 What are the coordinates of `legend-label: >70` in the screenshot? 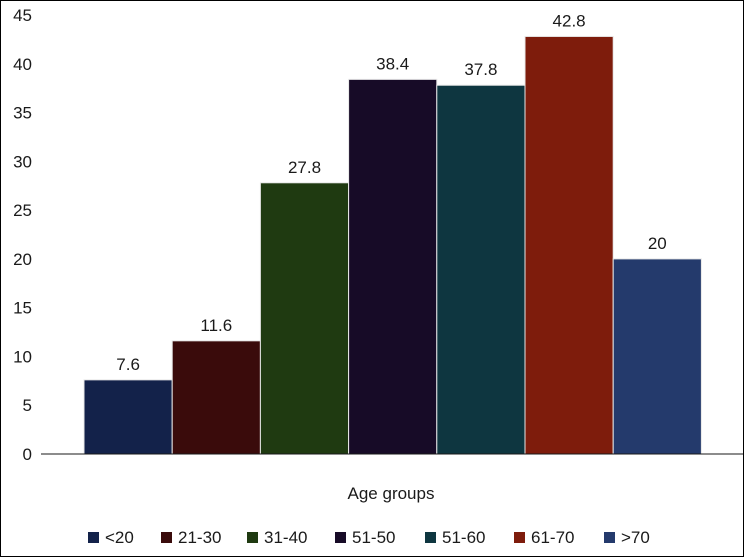 It's located at (635, 537).